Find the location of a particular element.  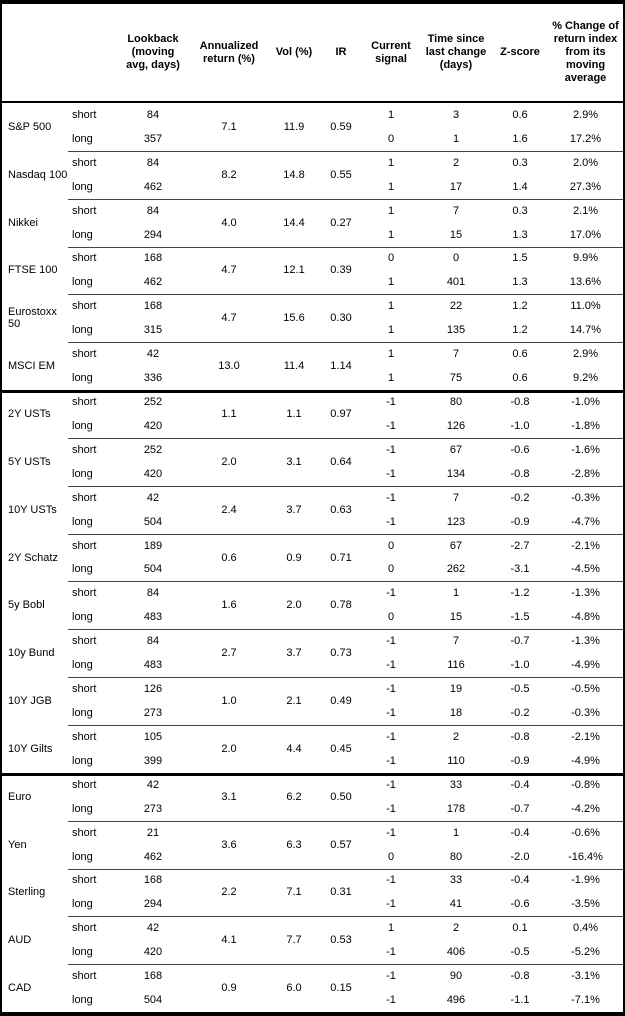

ir: 0.39 is located at coordinates (341, 270).